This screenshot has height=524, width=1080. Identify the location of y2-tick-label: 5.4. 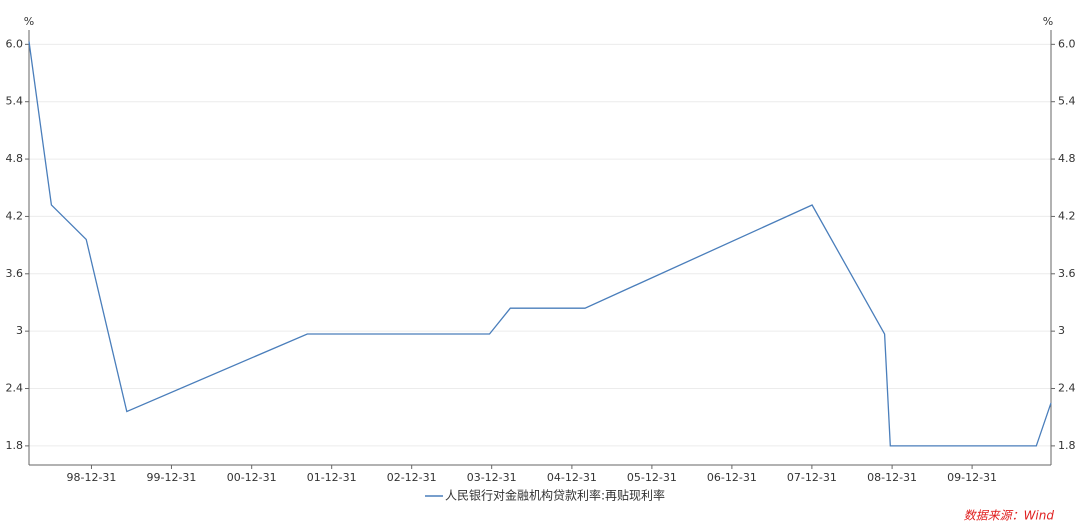
(1067, 101).